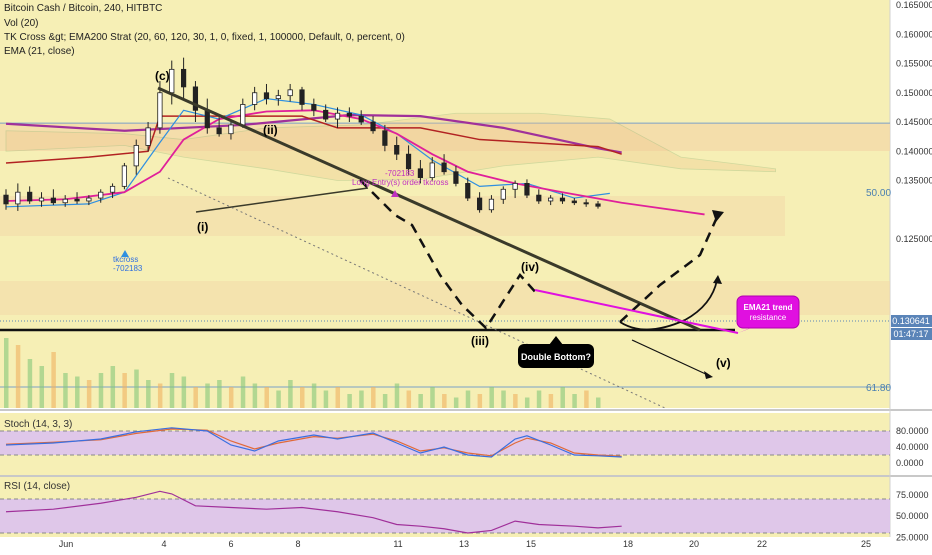 Image resolution: width=932 pixels, height=555 pixels. I want to click on kumo-area, so click(390, 146).